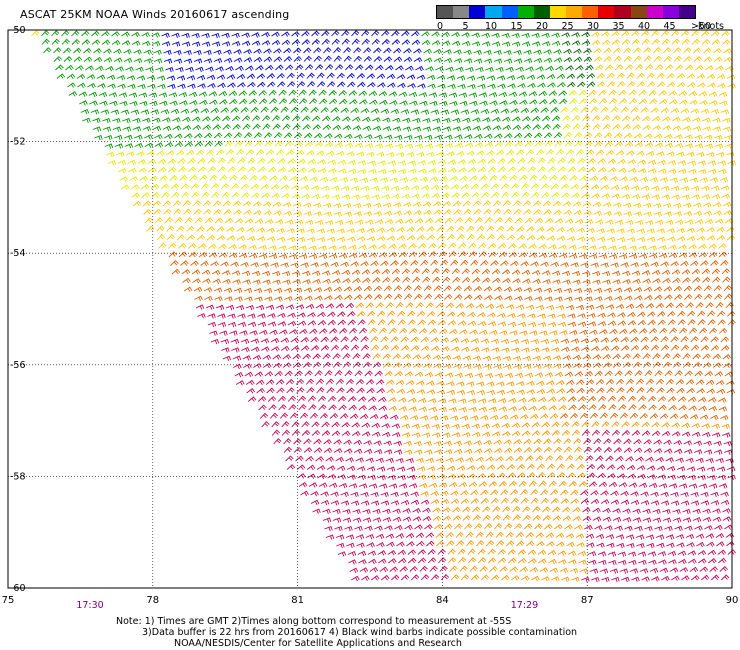 This screenshot has height=650, width=740. Describe the element at coordinates (465, 26) in the screenshot. I see `legend-tick-label: 5` at that location.